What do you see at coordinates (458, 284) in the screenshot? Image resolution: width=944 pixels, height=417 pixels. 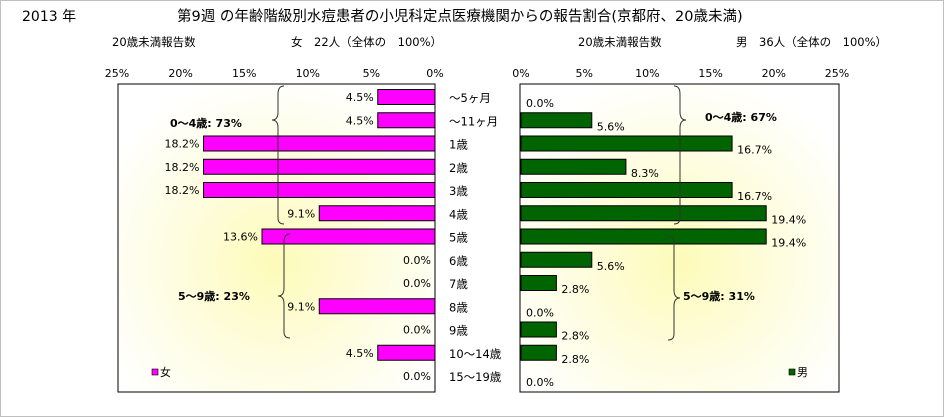 I see `category-label: 7歳` at bounding box center [458, 284].